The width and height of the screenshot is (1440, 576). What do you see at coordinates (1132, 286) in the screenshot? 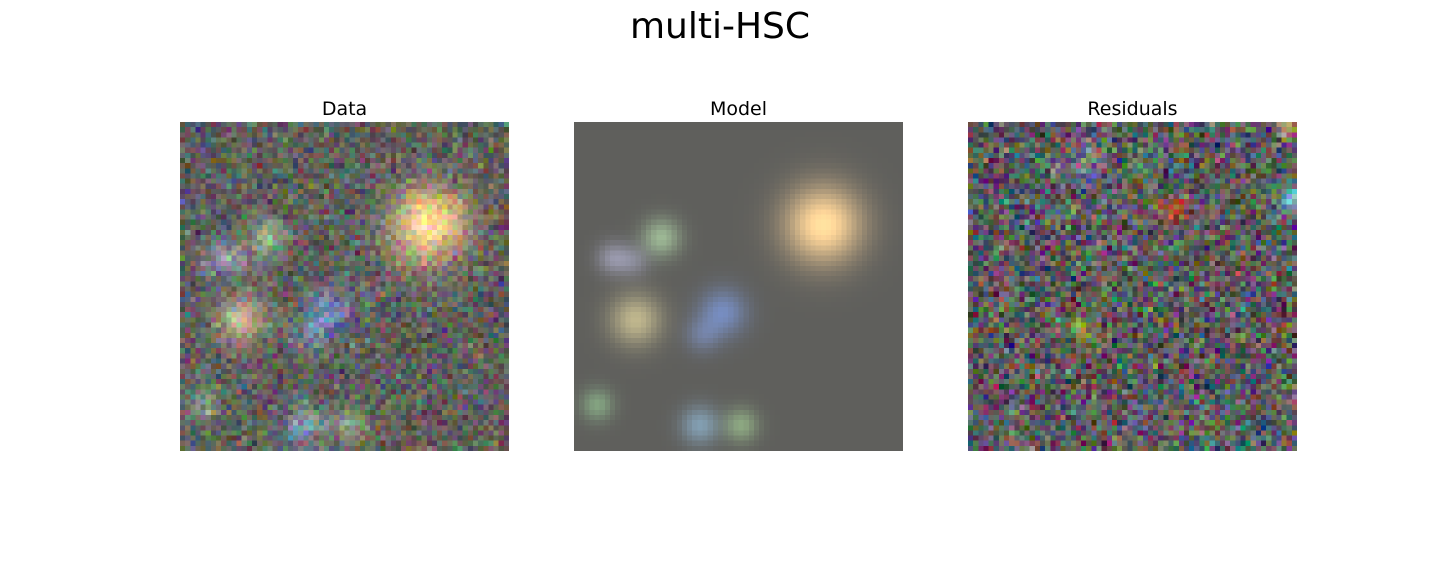
I see `residuals-image` at bounding box center [1132, 286].